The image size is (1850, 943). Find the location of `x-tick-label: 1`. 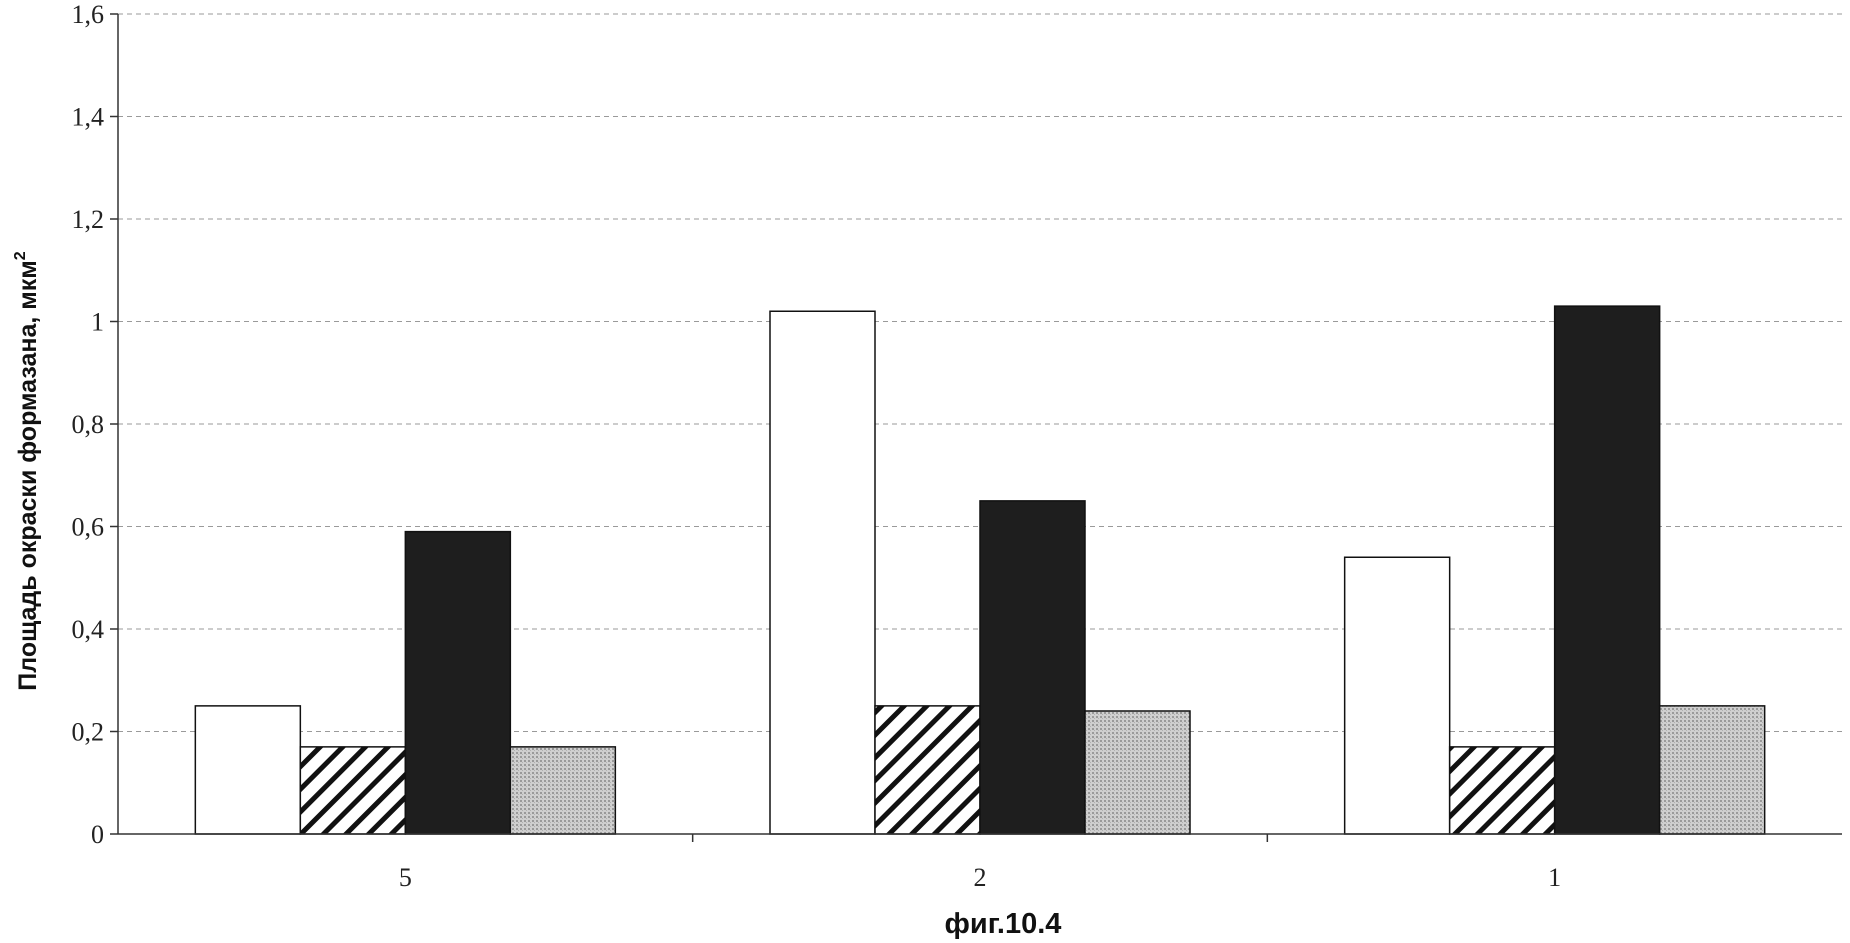

x-tick-label: 1 is located at coordinates (1554, 877).